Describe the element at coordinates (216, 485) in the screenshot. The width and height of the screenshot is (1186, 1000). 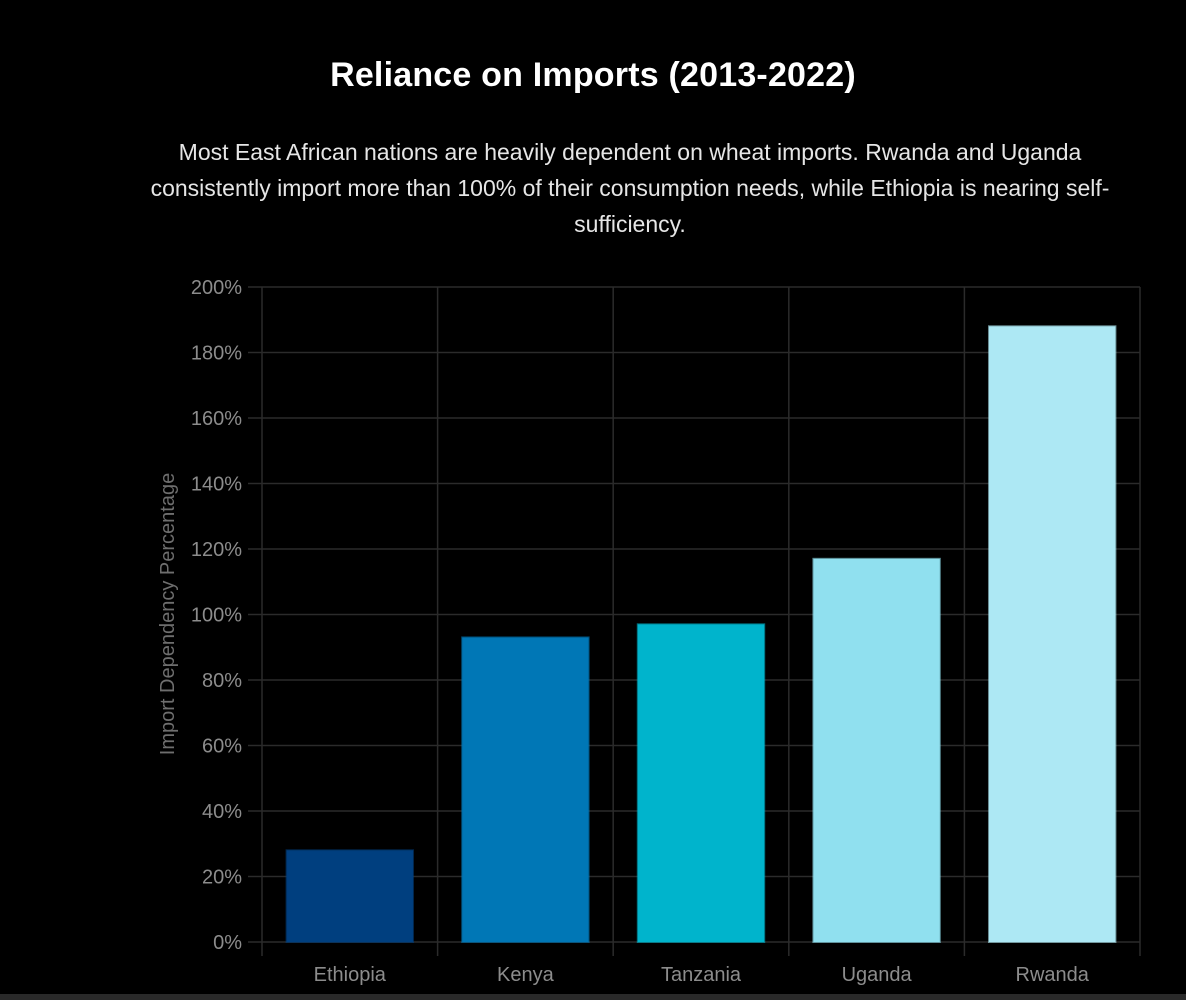
I see `y-tick-label: 140%` at that location.